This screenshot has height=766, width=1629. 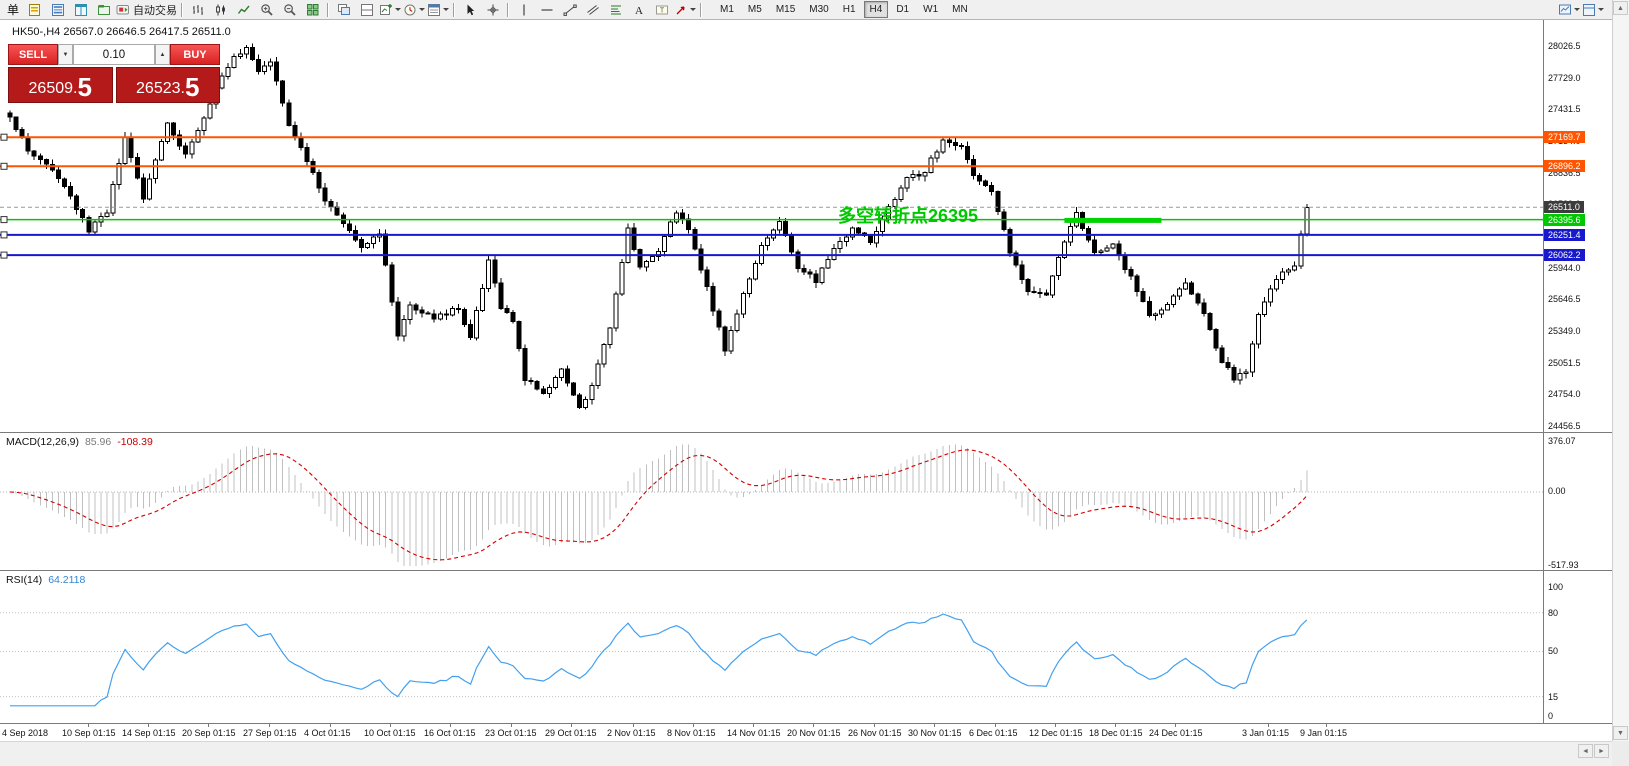 What do you see at coordinates (414, 9) in the screenshot?
I see `period-icon` at bounding box center [414, 9].